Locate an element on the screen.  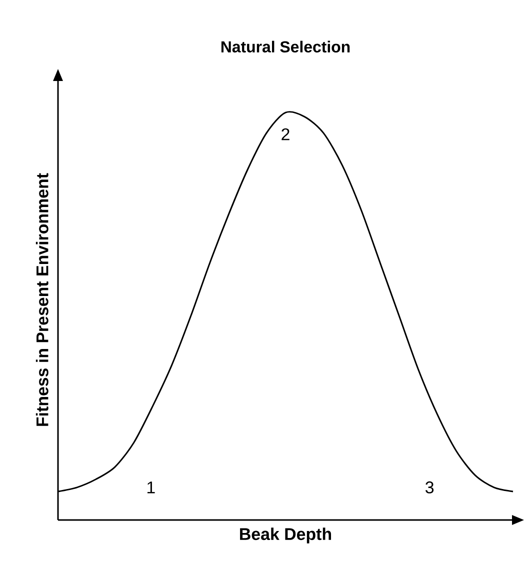
y-axis-title: Fitness in Present Environment is located at coordinates (42, 299).